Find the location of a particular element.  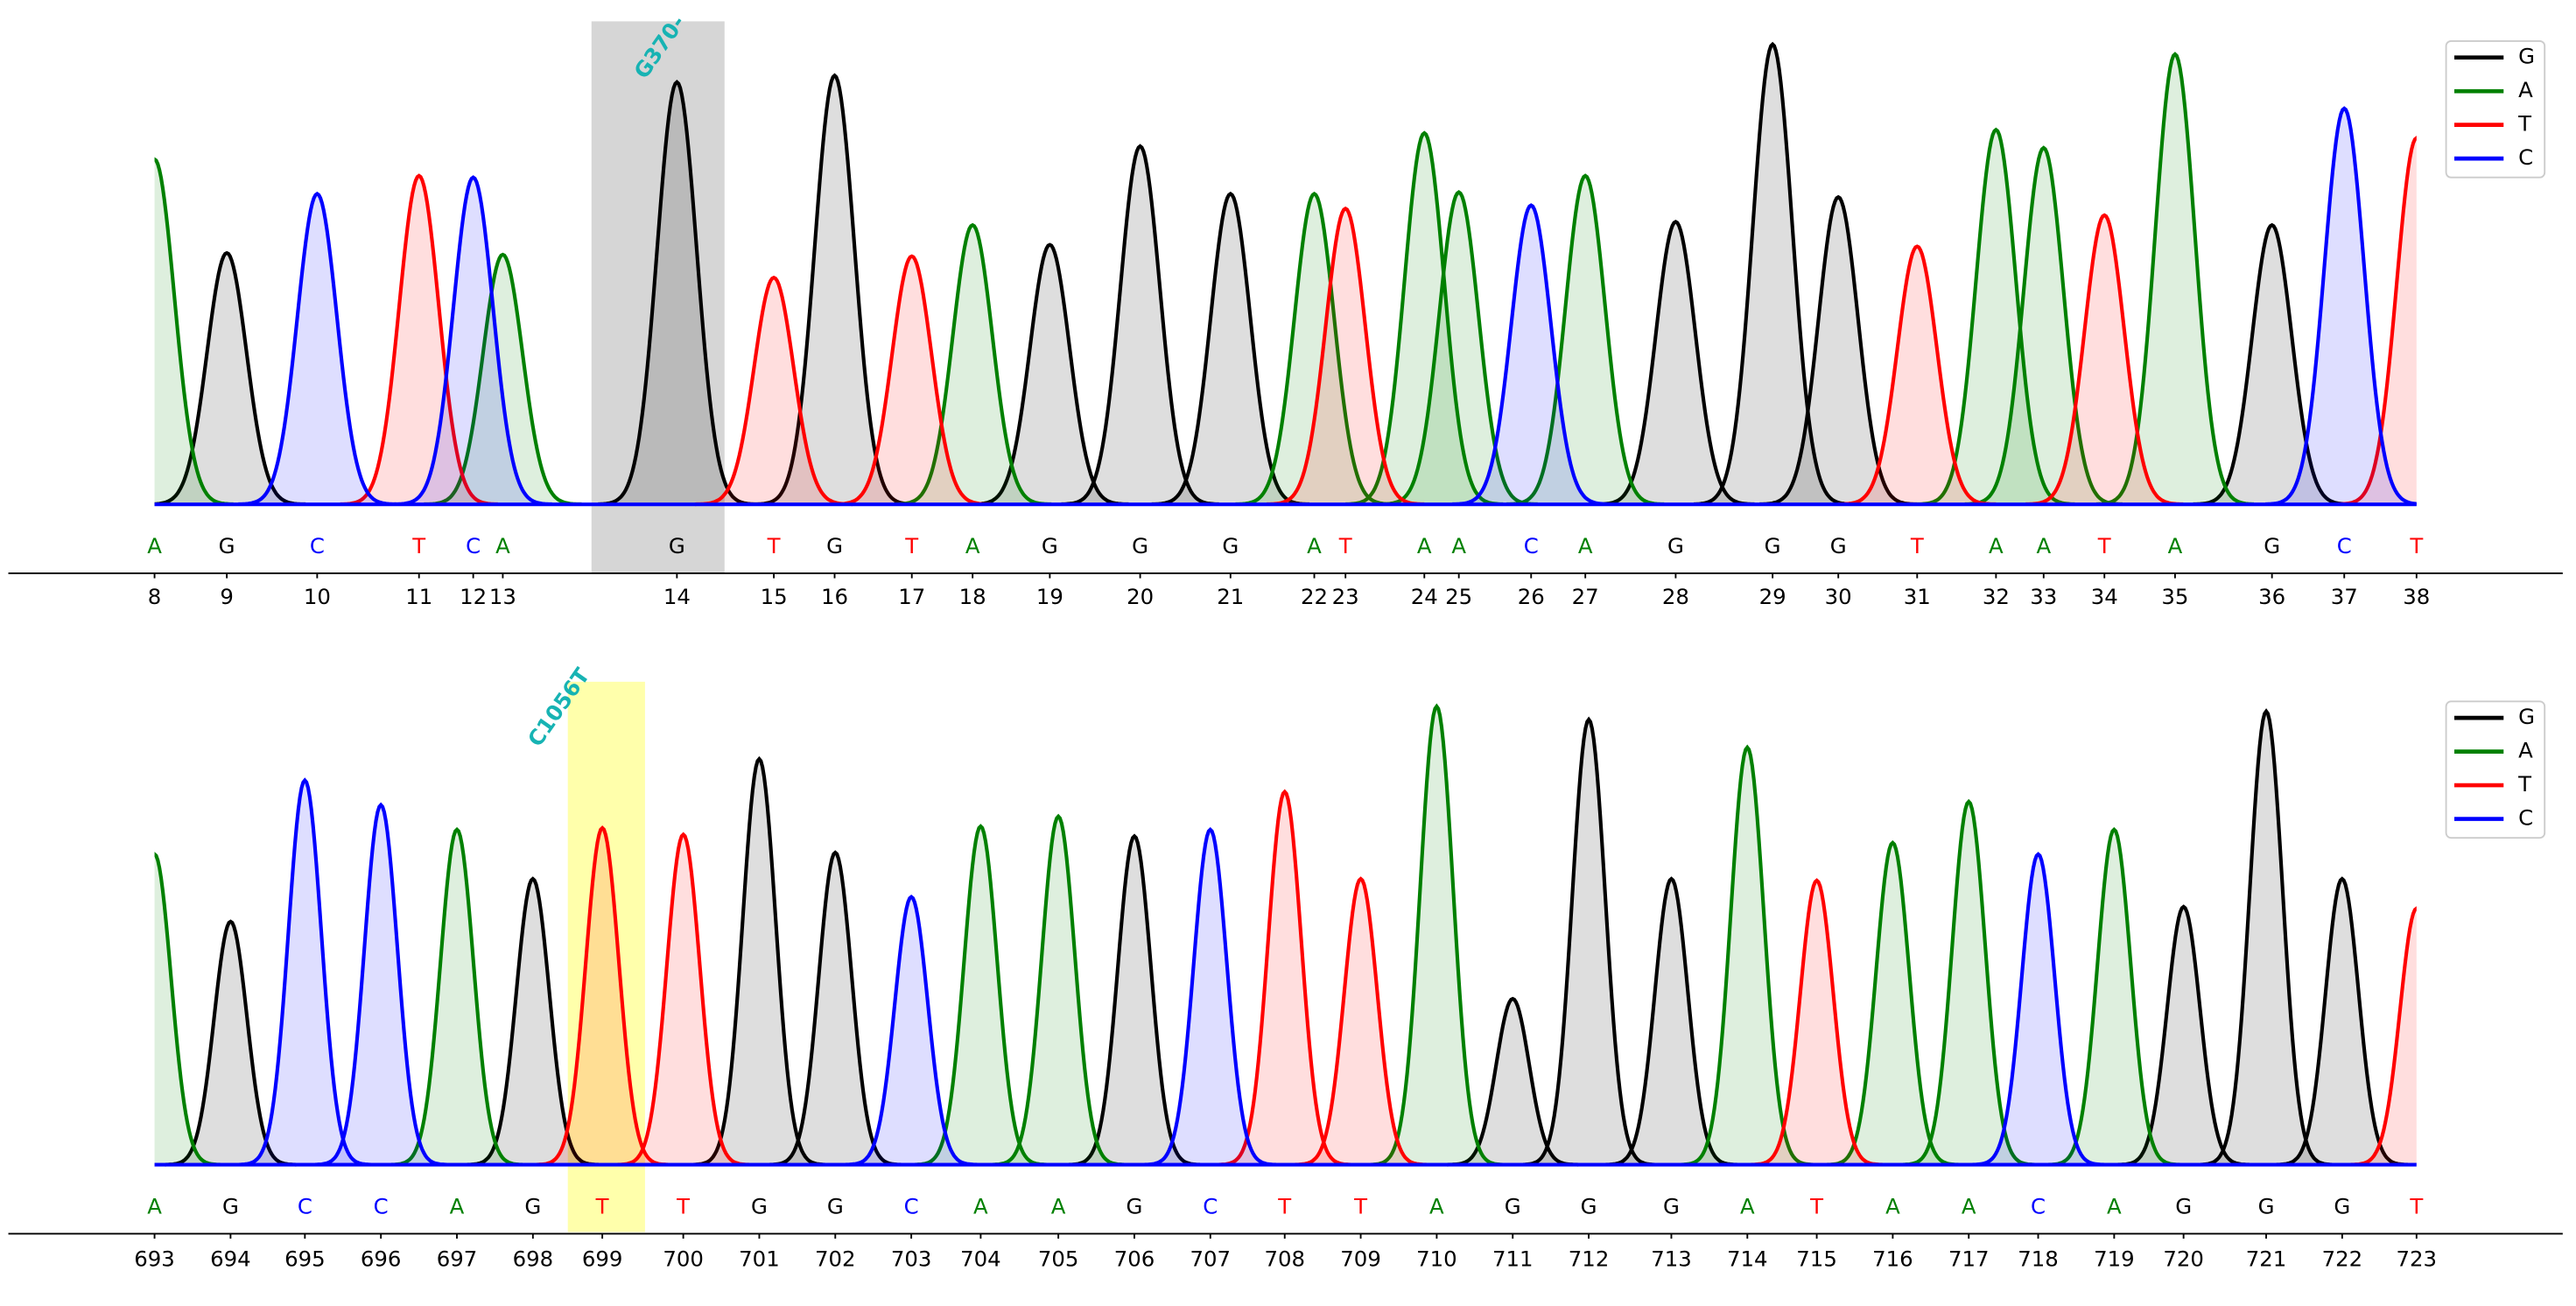

position-label: 711 is located at coordinates (1513, 1258).